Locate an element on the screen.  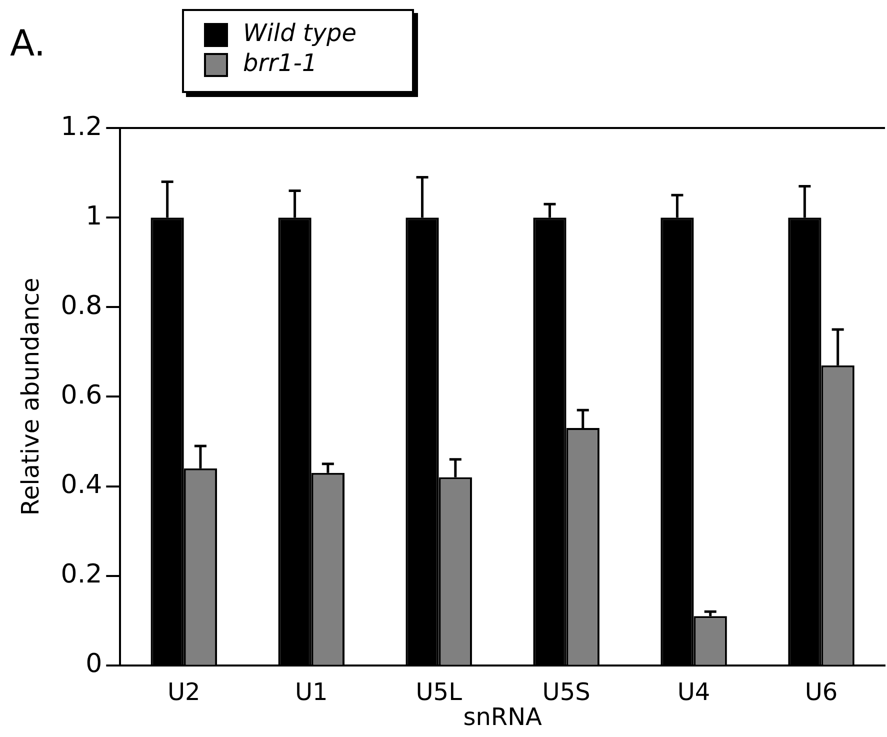
x-tick-label: U5S is located at coordinates (566, 692).